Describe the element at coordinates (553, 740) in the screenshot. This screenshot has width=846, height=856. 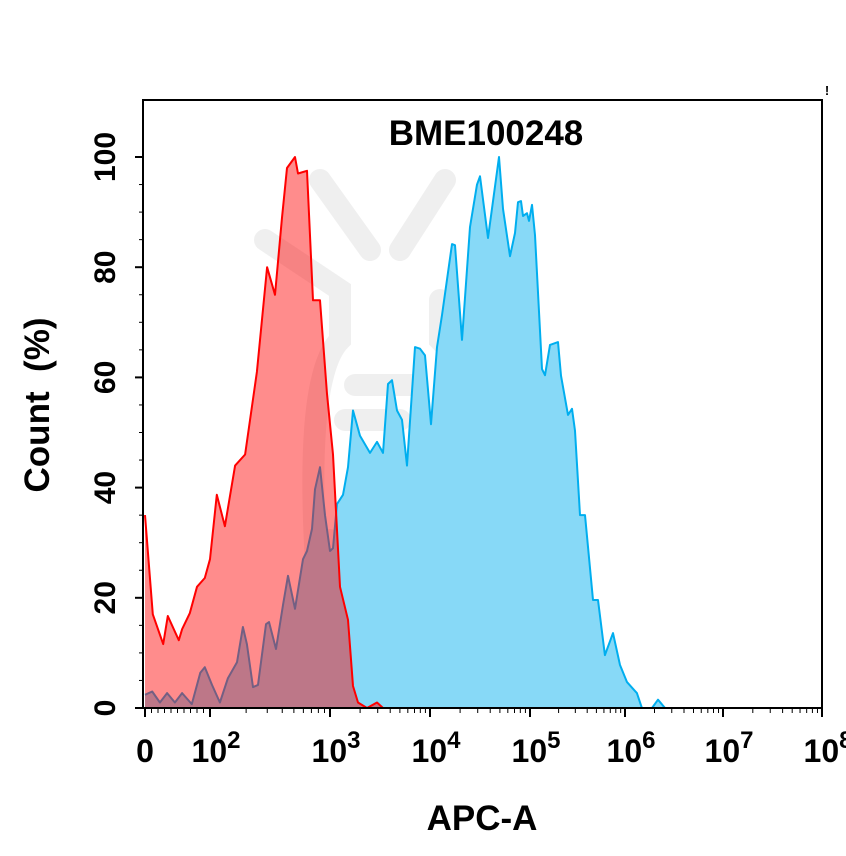
I see `x-tick-exponent: 5` at that location.